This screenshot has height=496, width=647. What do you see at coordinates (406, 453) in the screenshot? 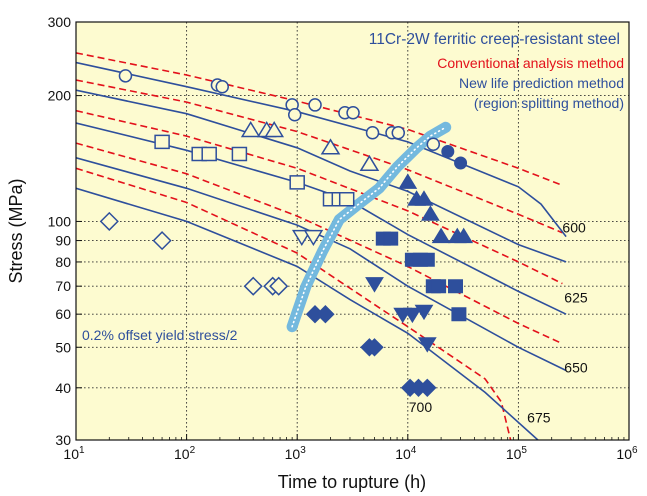
I see `x-tick-label: 10⁴` at bounding box center [406, 453].